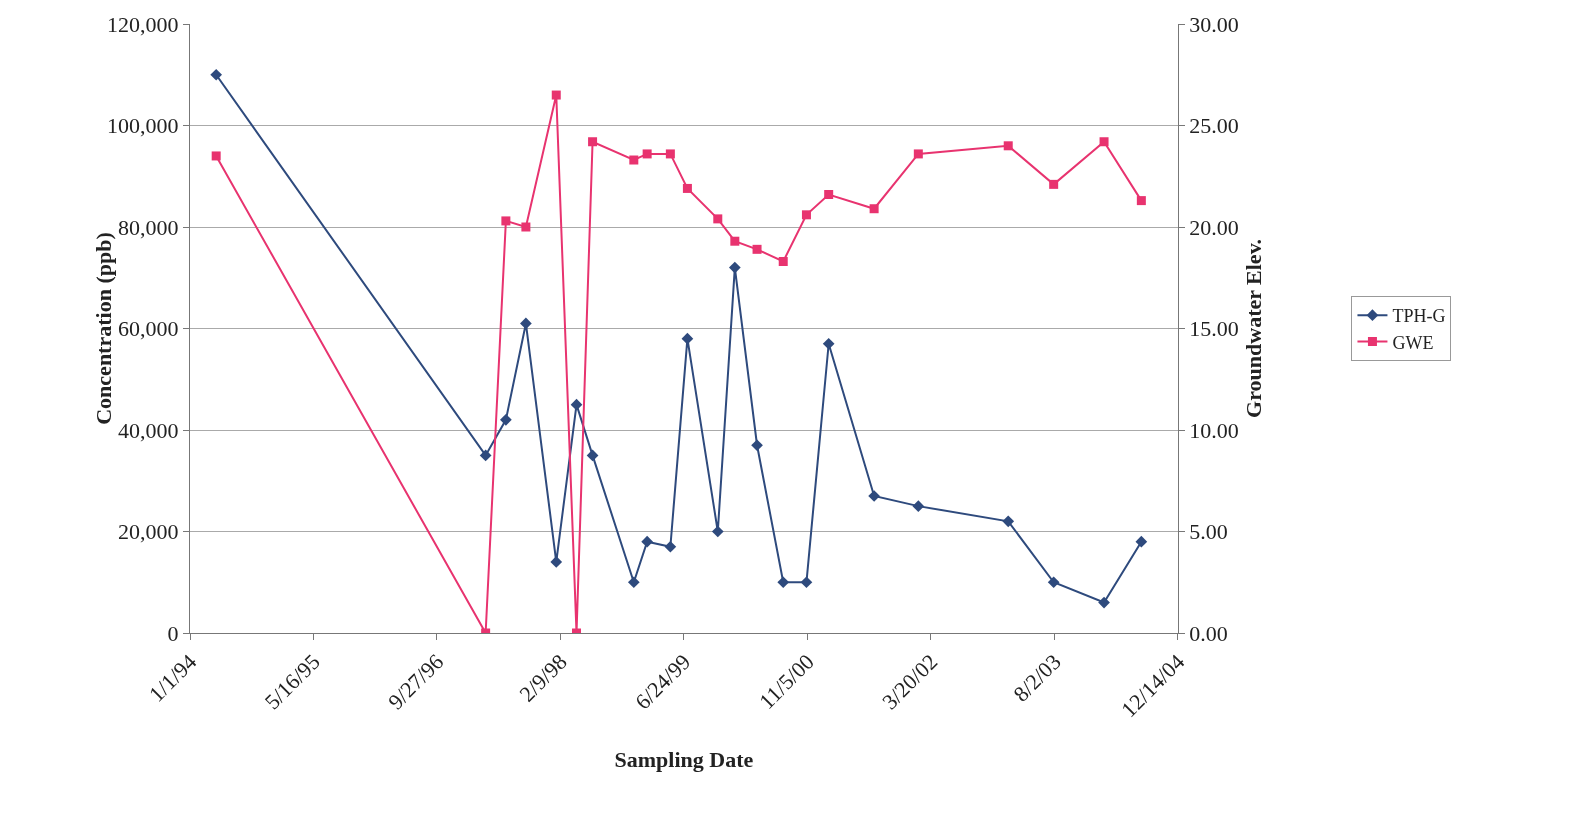 The height and width of the screenshot is (813, 1585). What do you see at coordinates (1253, 328) in the screenshot?
I see `y2-axis-title: Groundwater Elev.` at bounding box center [1253, 328].